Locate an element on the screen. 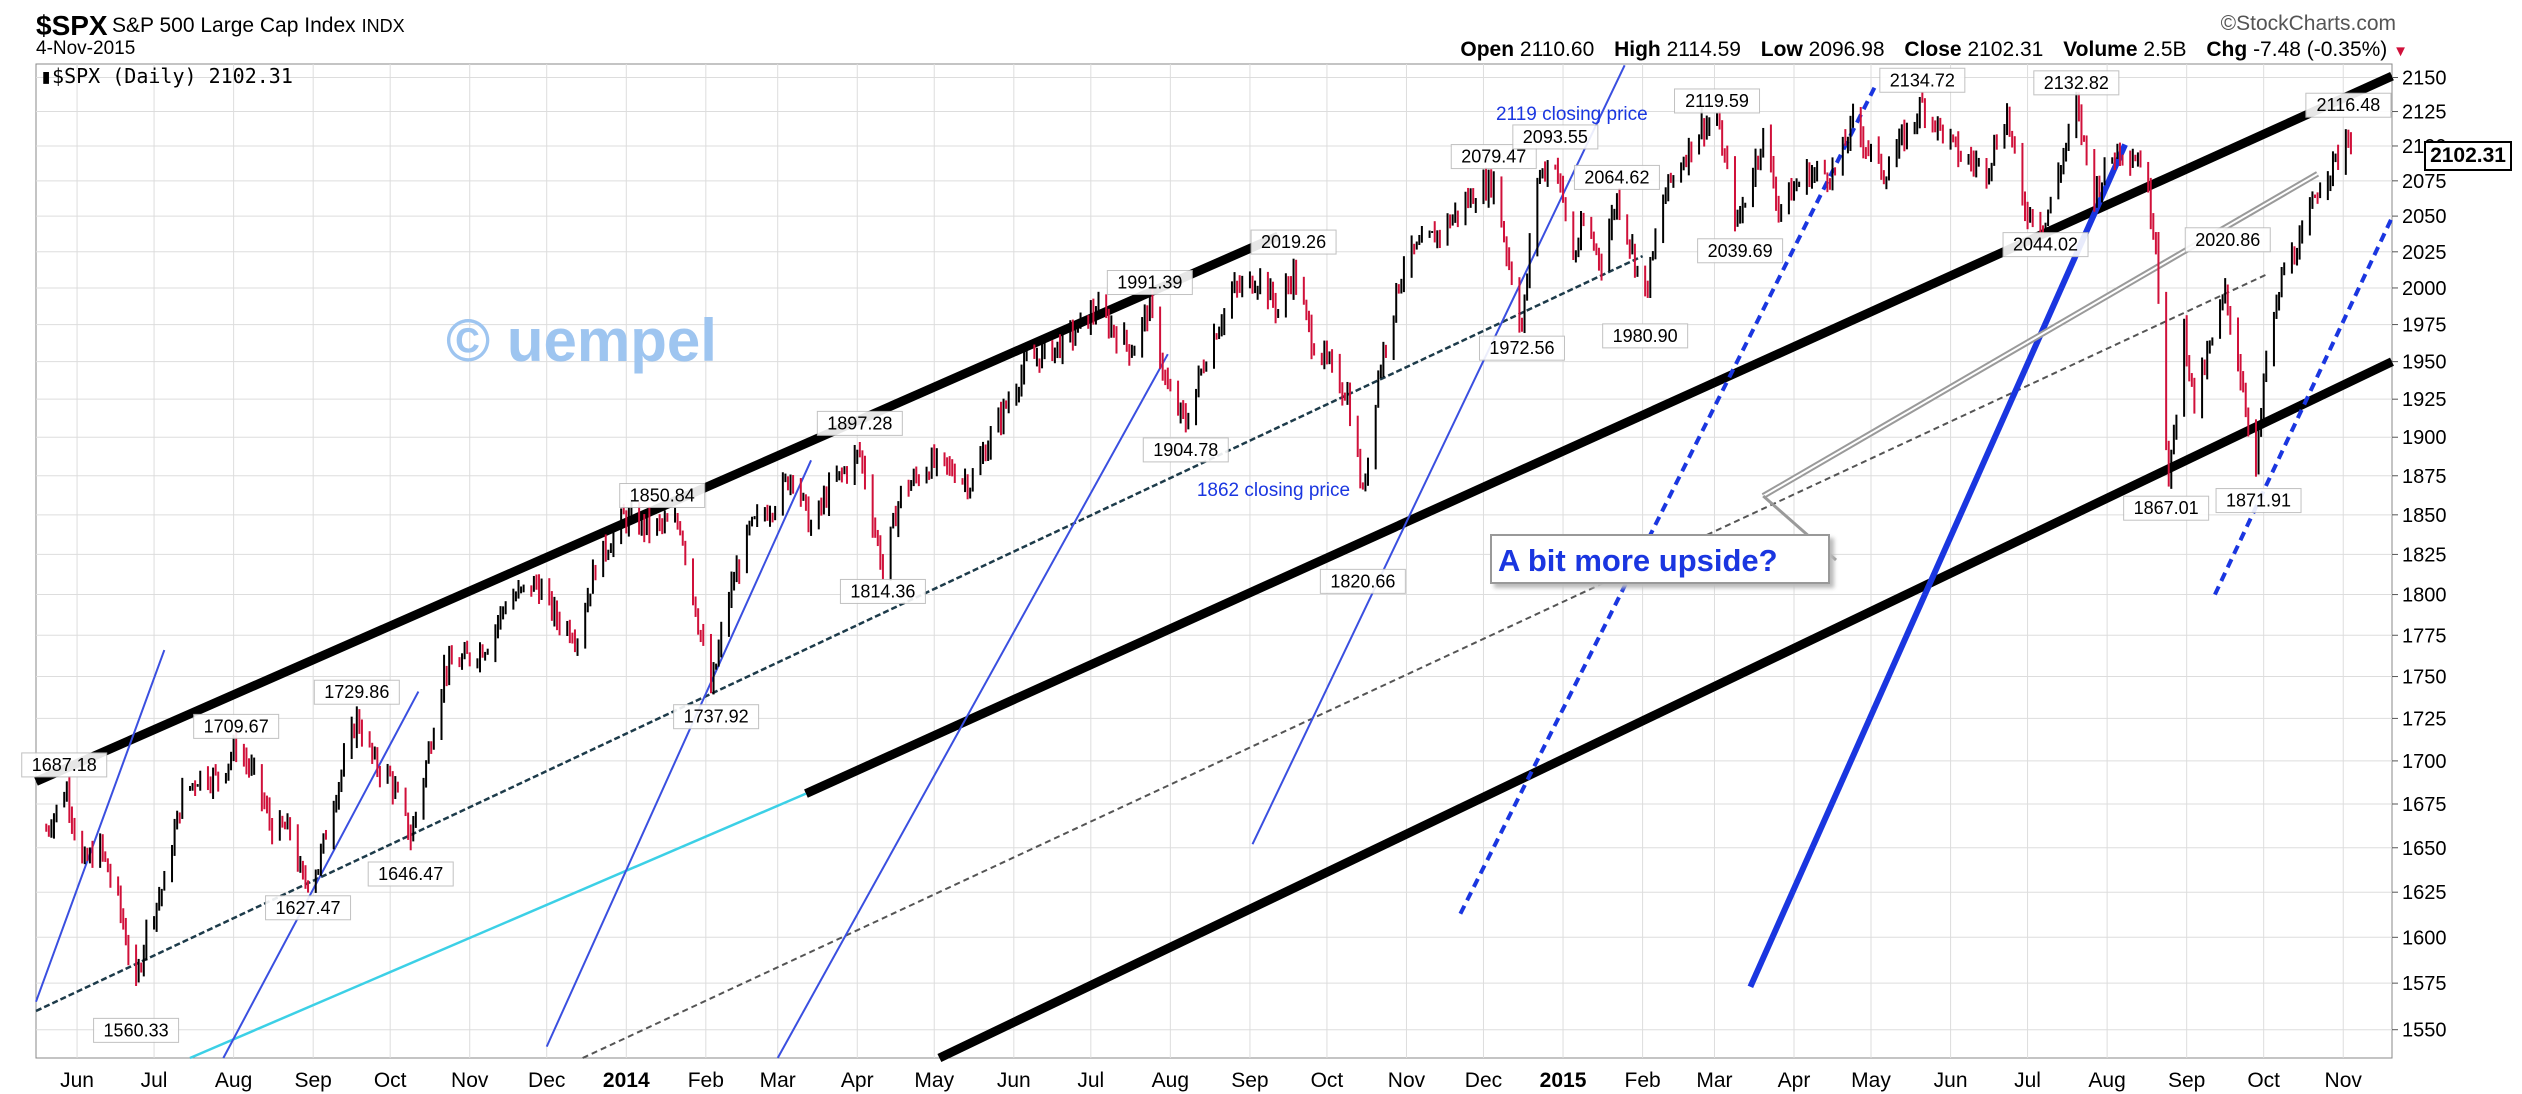 The image size is (2522, 1094). price-label: 1820.66 is located at coordinates (1362, 581).